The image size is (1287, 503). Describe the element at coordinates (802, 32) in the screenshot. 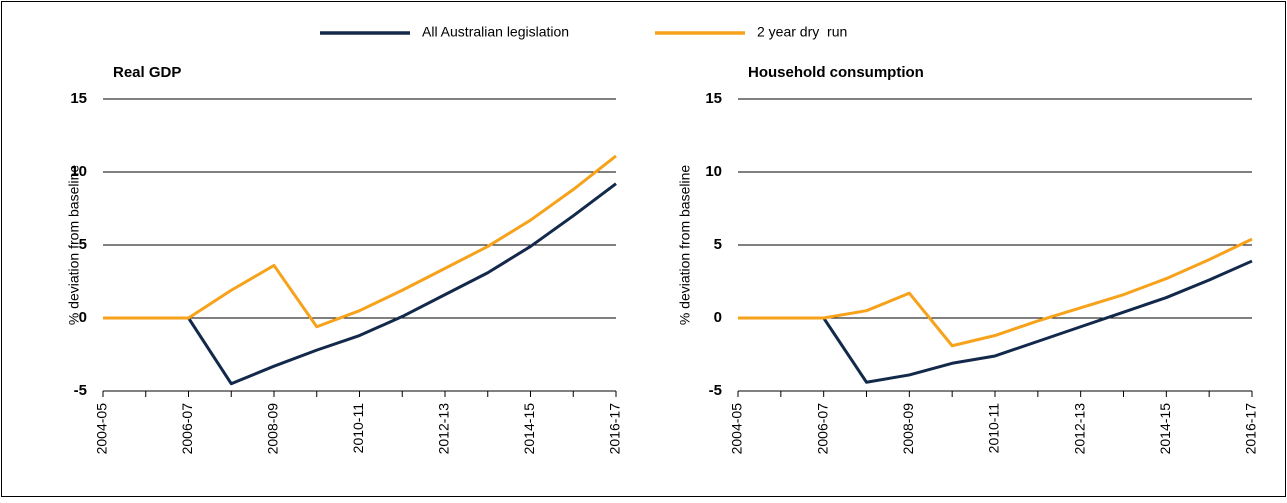

I see `legend-label: 2 year dry run` at that location.